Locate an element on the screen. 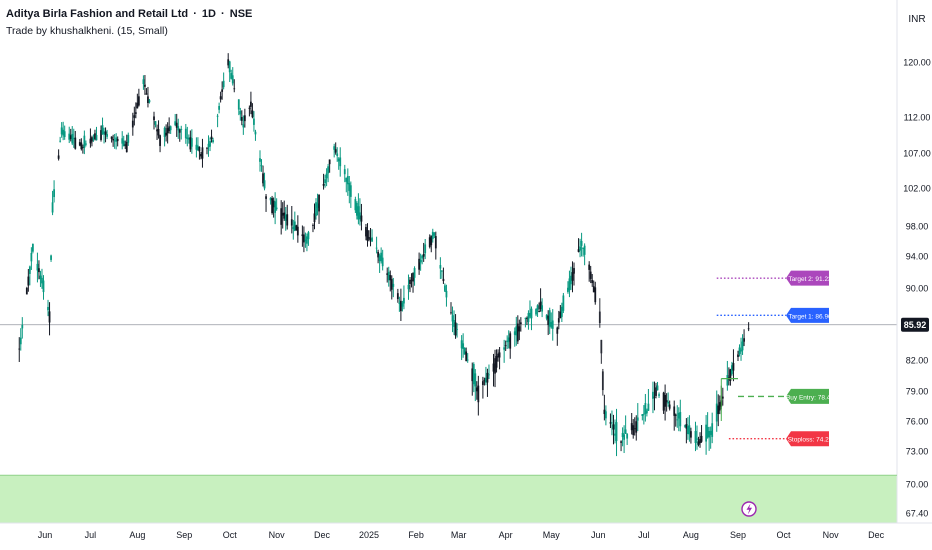 The height and width of the screenshot is (550, 932). level-label: Target 1: 86.96 is located at coordinates (810, 316).